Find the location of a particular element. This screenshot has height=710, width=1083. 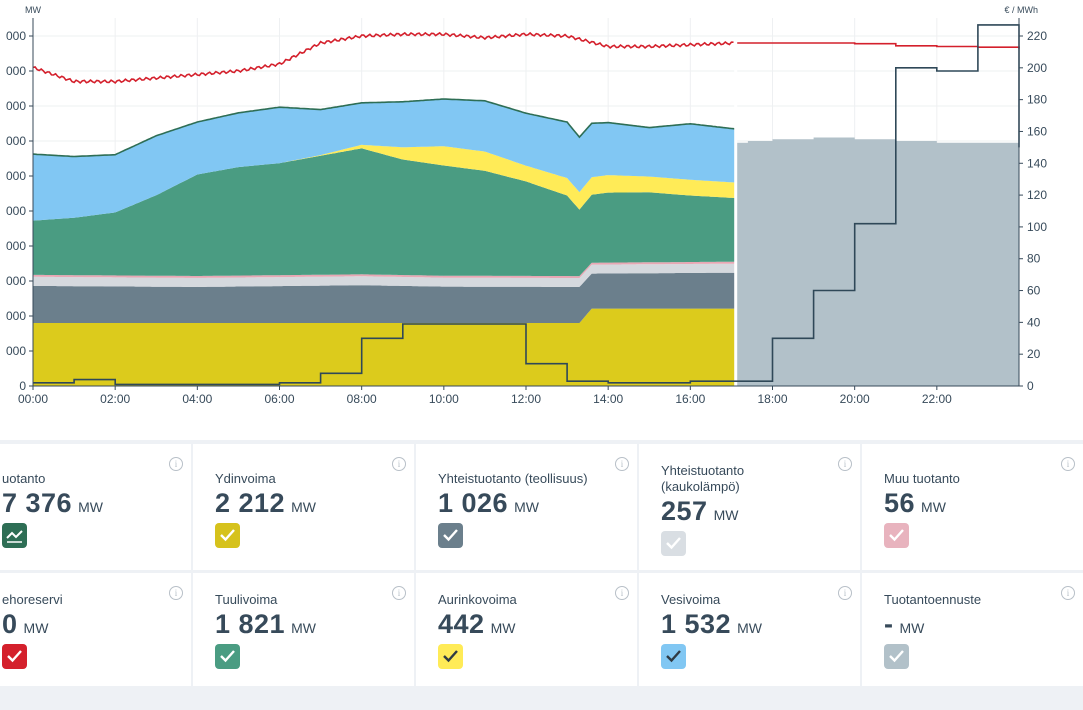

chp-district-toggle is located at coordinates (673, 543).